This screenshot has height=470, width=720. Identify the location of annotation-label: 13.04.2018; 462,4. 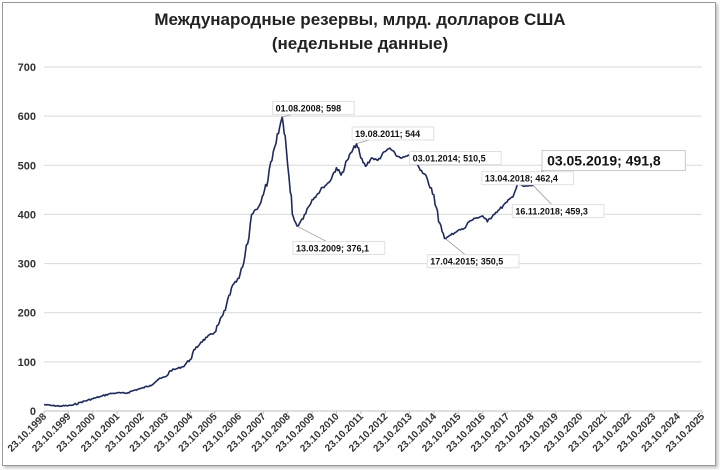
(521, 179).